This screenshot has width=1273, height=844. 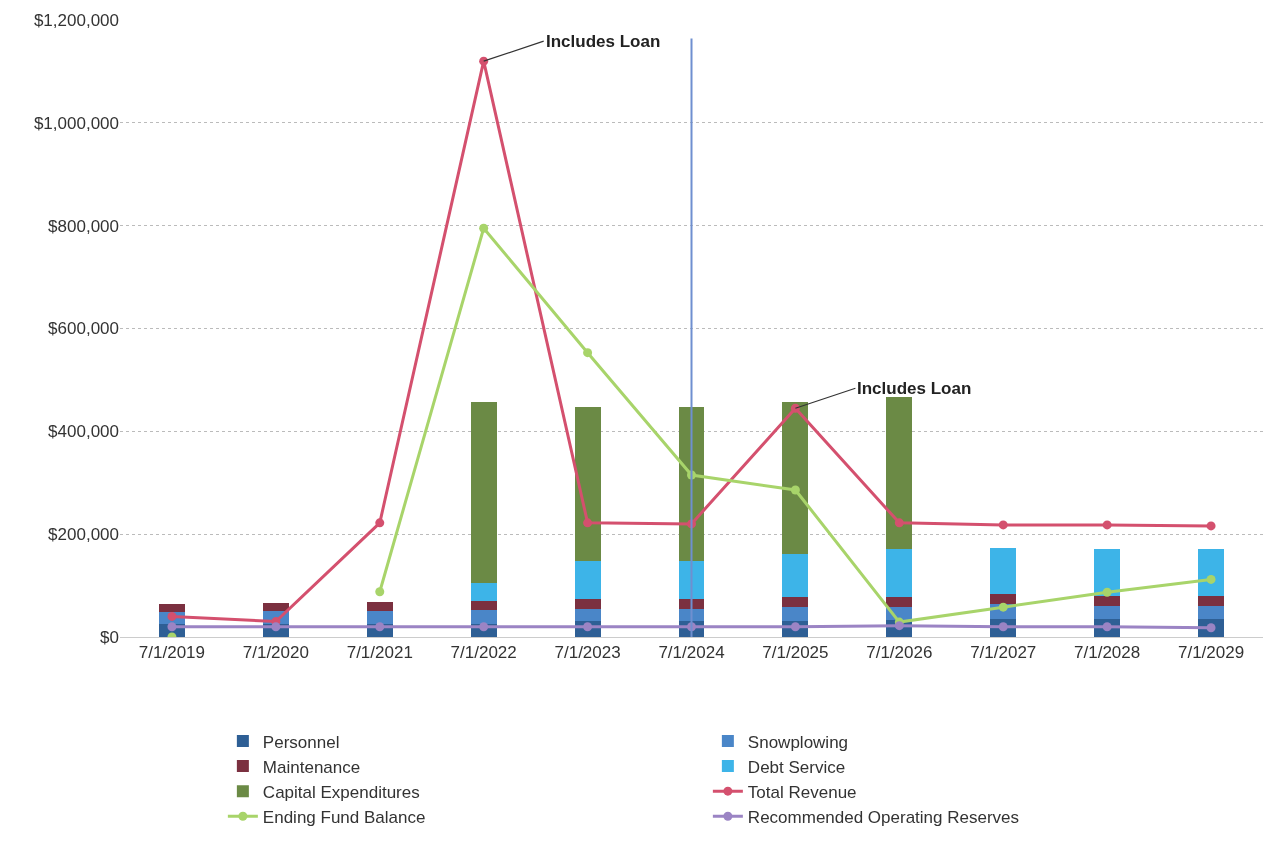 What do you see at coordinates (691, 653) in the screenshot?
I see `x-tick-label: 7/1/2024` at bounding box center [691, 653].